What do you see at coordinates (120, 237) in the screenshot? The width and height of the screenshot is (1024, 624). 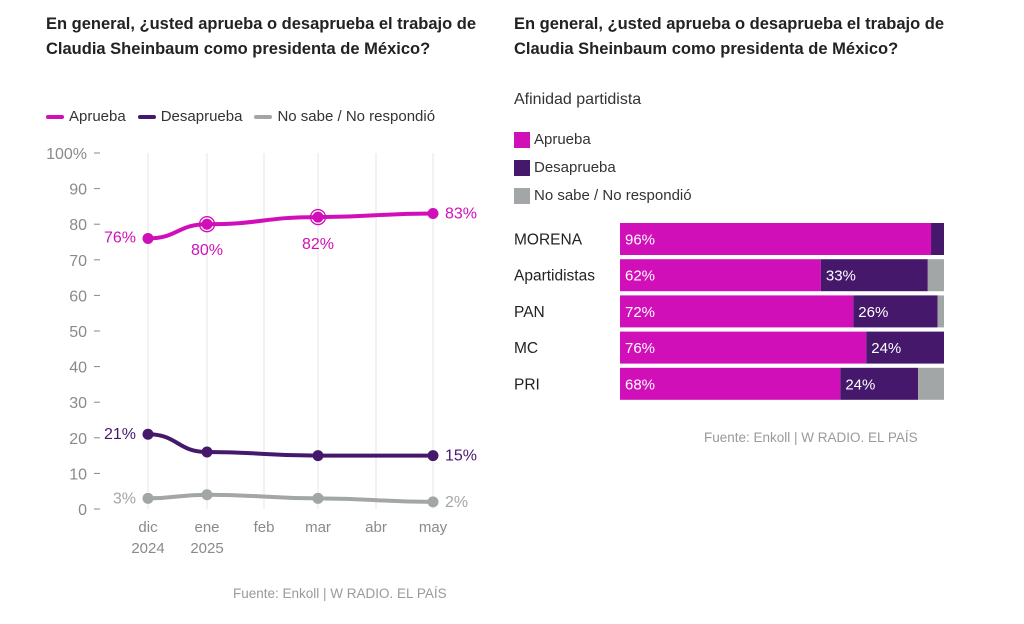 I see `series-0-data-label-0: 76%` at bounding box center [120, 237].